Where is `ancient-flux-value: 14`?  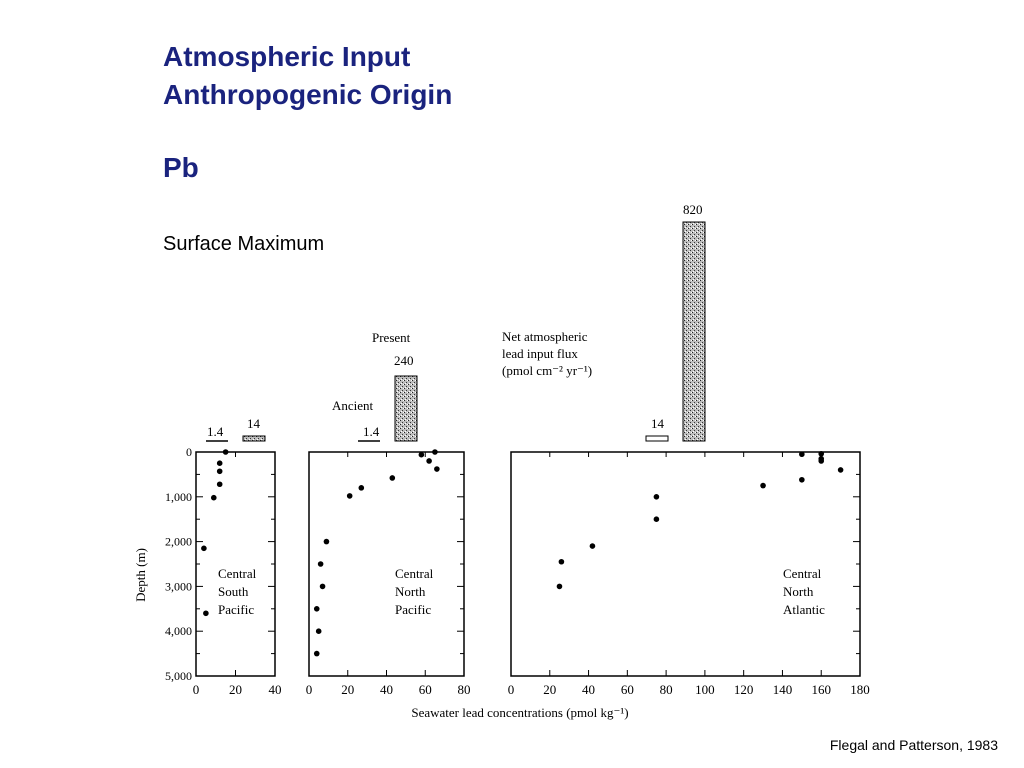
ancient-flux-value: 14 is located at coordinates (658, 423).